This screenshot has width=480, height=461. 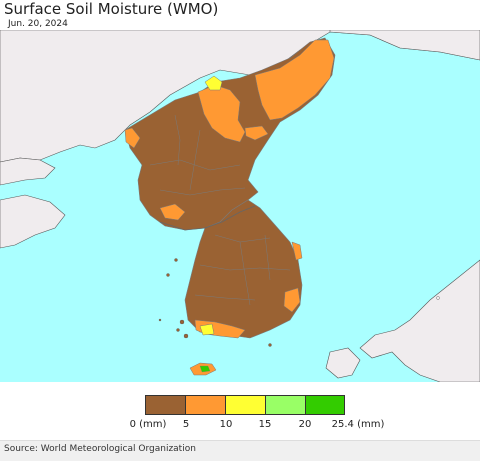 What do you see at coordinates (226, 424) in the screenshot?
I see `legend-tick: 10` at bounding box center [226, 424].